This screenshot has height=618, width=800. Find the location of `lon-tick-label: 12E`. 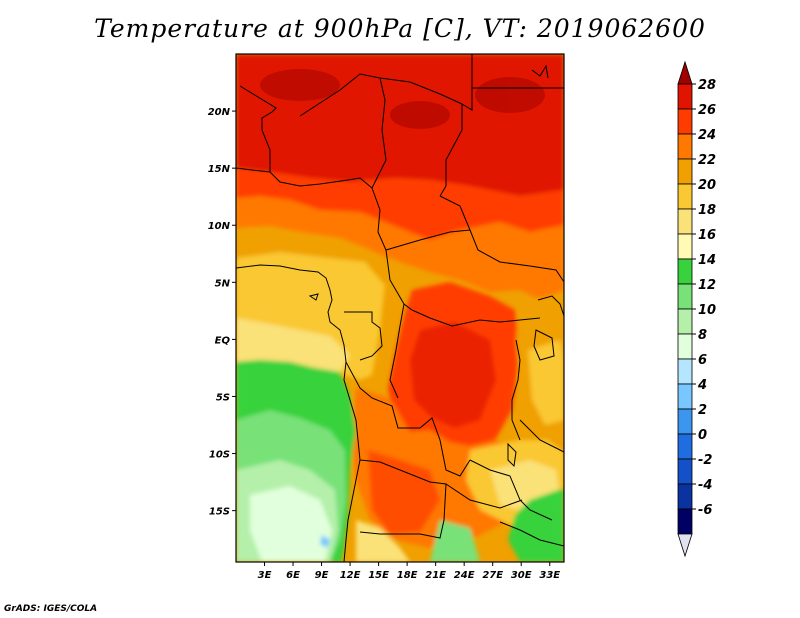

lon-tick-label: 12E is located at coordinates (350, 575).